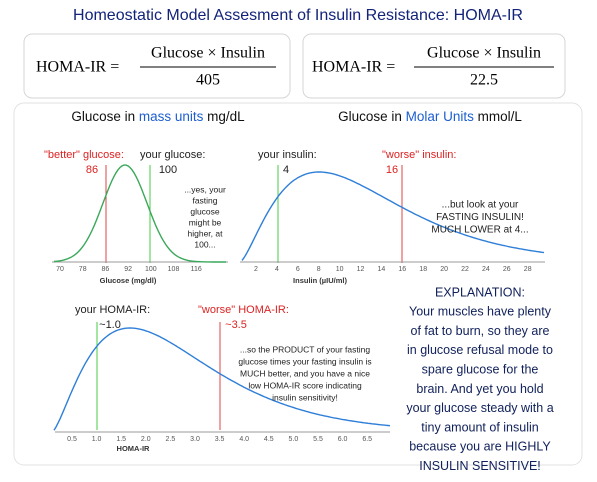 This screenshot has height=482, width=597. I want to click on subheading: Glucose in Molar Units mmol/L, so click(430, 116).